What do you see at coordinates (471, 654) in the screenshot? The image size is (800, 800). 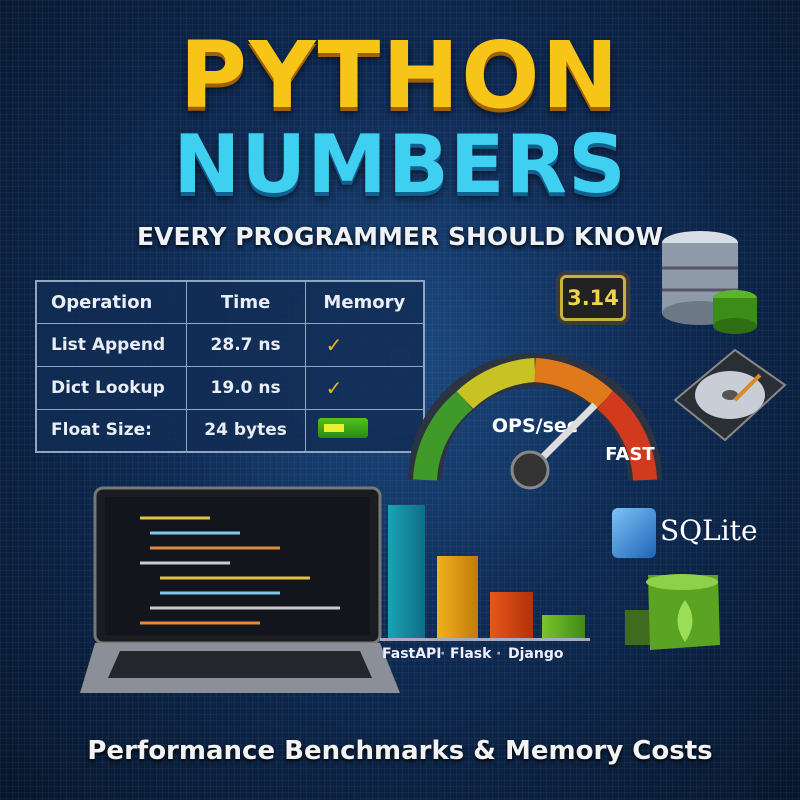 I see `label-flask: Flask` at bounding box center [471, 654].